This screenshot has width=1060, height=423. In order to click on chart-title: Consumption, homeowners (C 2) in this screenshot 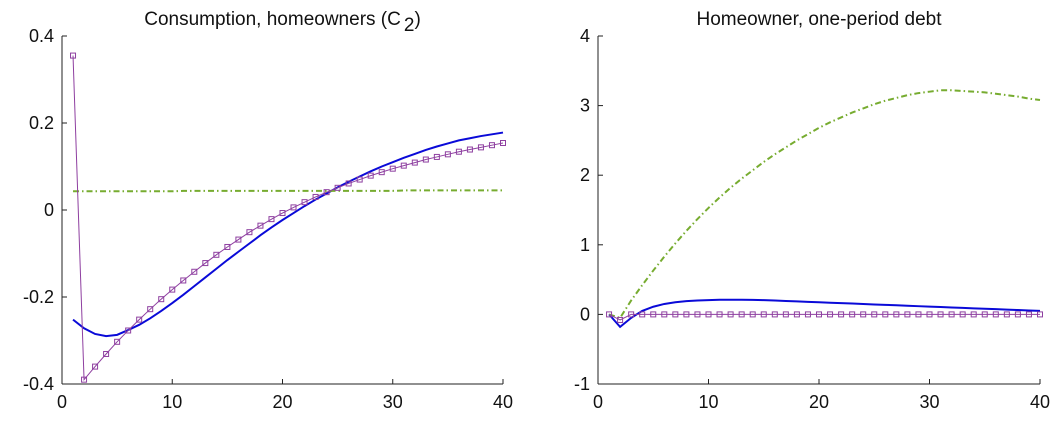, I will do `click(282, 22)`.